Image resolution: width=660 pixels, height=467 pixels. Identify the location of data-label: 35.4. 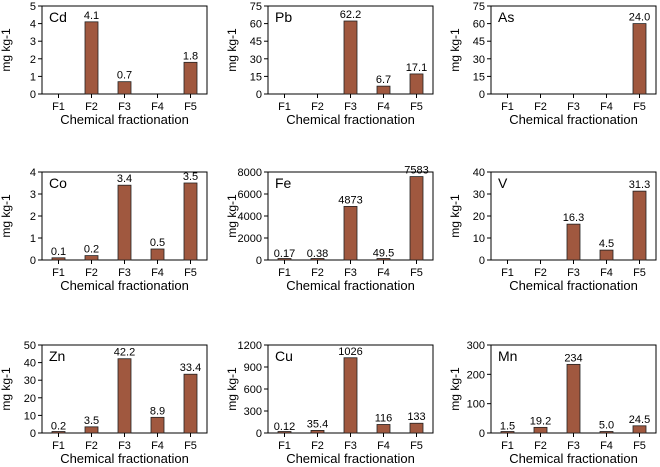
(317, 424).